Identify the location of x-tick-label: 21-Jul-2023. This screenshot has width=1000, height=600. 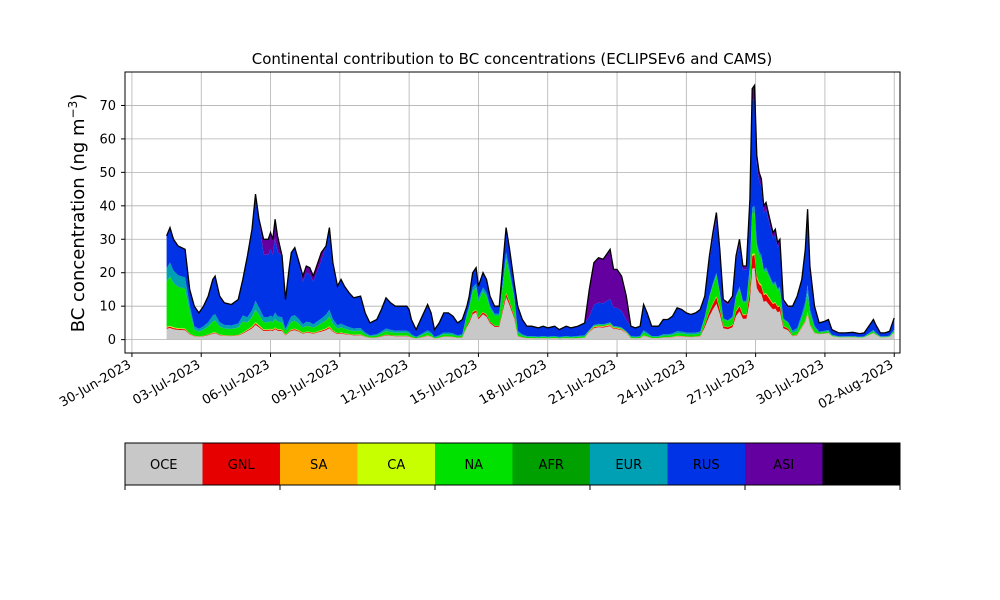
(582, 382).